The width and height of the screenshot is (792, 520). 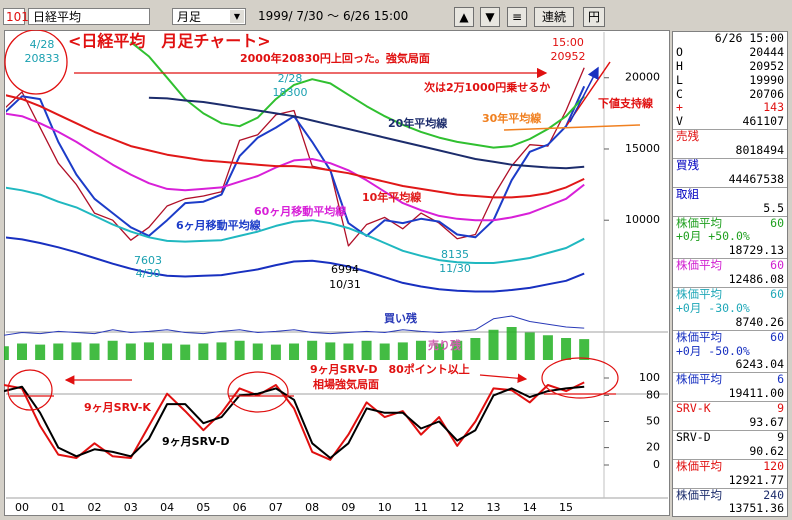 I want to click on panel-row: 株価平均 120, so click(x=730, y=466).